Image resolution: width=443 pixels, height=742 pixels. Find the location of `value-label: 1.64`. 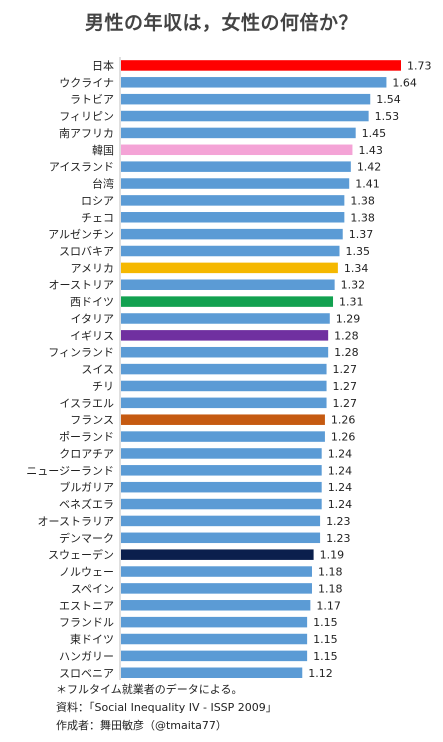

value-label: 1.64 is located at coordinates (404, 82).